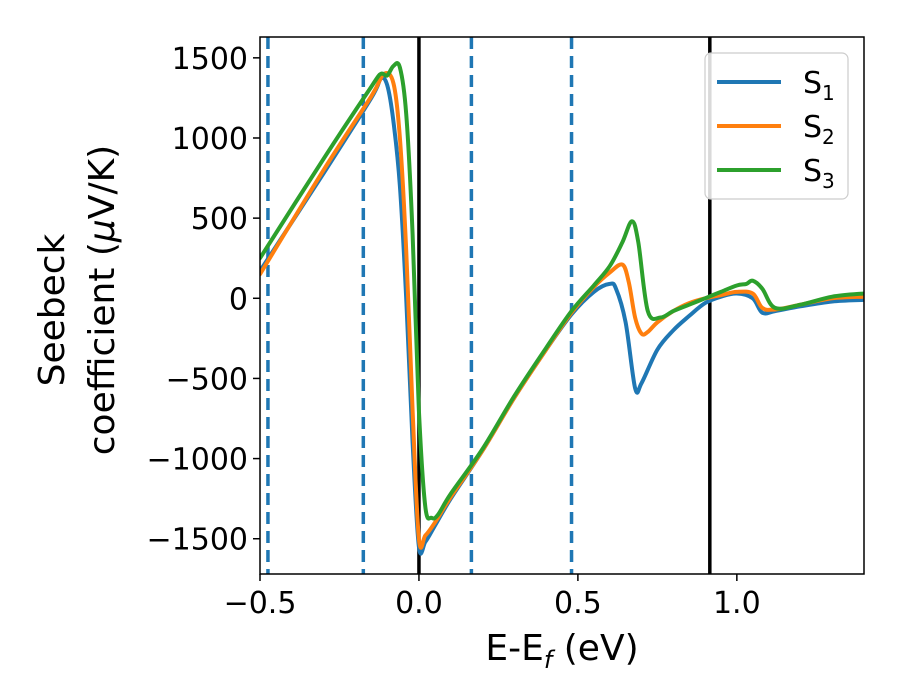 The image size is (900, 700). Describe the element at coordinates (561, 651) in the screenshot. I see `x-axis-title: E-Ef (eV)` at that location.